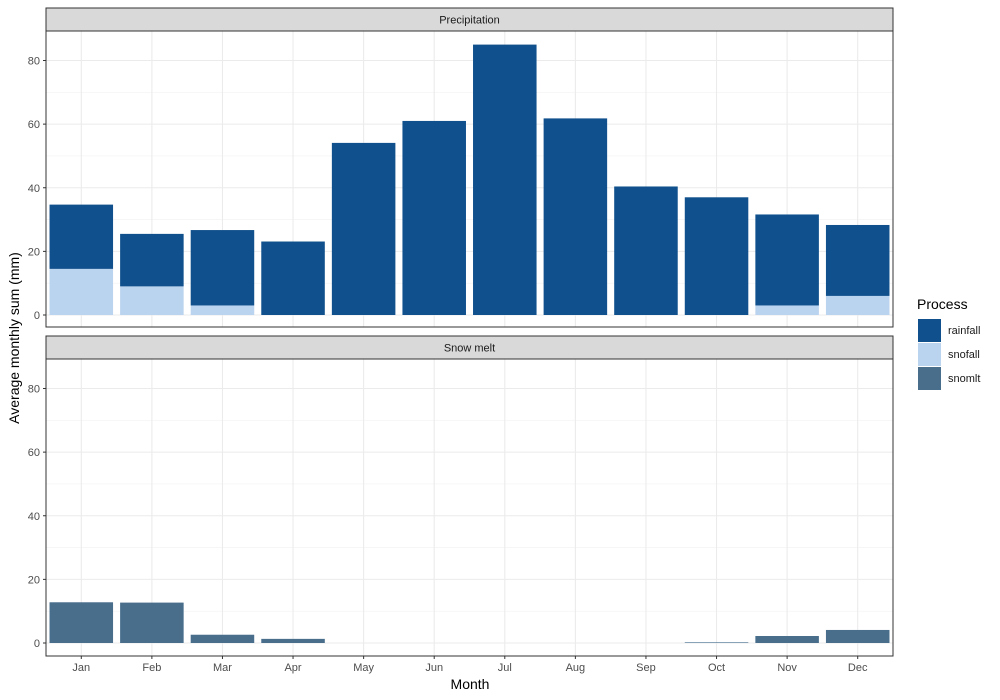 The width and height of the screenshot is (1000, 700). Describe the element at coordinates (470, 665) in the screenshot. I see `x-axis: Jan Feb Mar Apr May Jun Jul Aug Sep Oct Nov Dec` at that location.